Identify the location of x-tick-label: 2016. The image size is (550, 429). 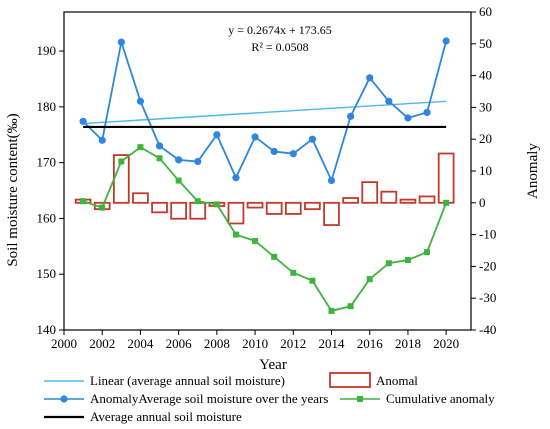
(370, 343).